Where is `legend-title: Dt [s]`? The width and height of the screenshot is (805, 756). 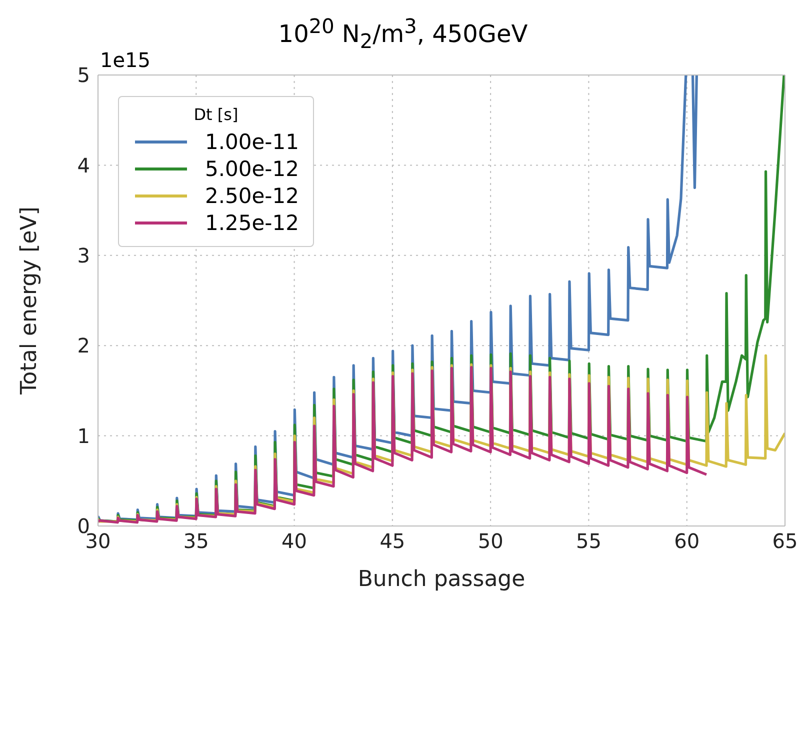
legend-title: Dt [s] is located at coordinates (216, 114).